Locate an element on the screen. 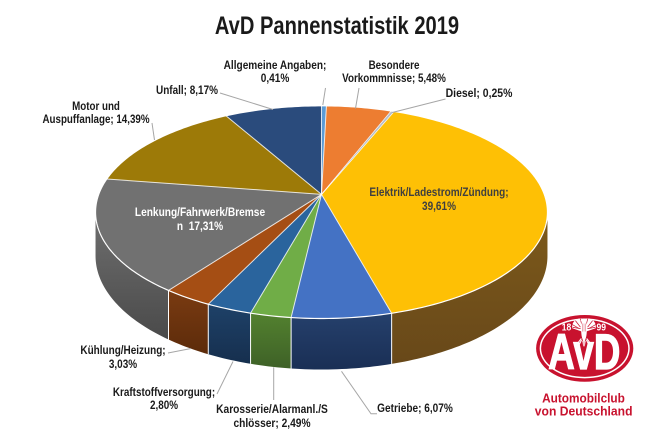 This screenshot has height=442, width=668. svg-text: AvD is located at coordinates (584, 352).